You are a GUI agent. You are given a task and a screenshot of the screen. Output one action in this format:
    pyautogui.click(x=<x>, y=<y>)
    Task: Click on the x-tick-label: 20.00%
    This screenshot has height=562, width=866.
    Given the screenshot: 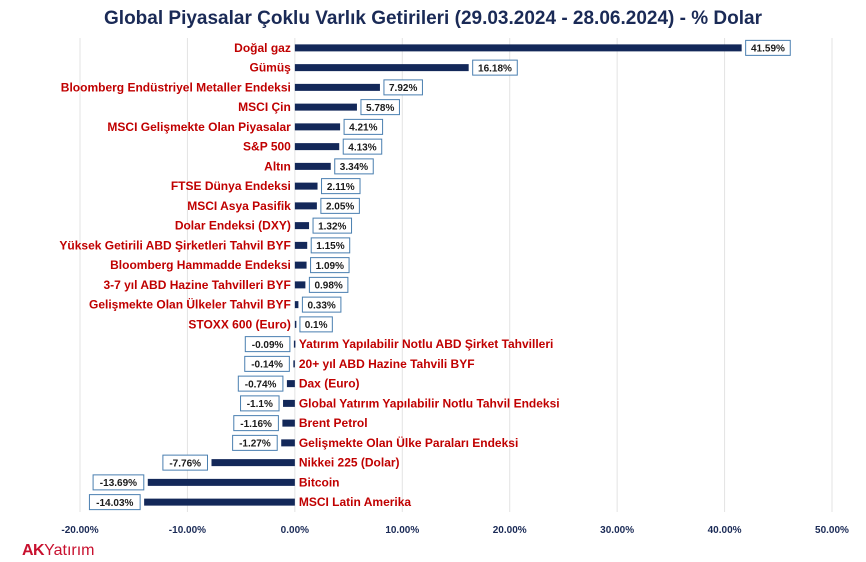 What is the action you would take?
    pyautogui.click(x=510, y=530)
    